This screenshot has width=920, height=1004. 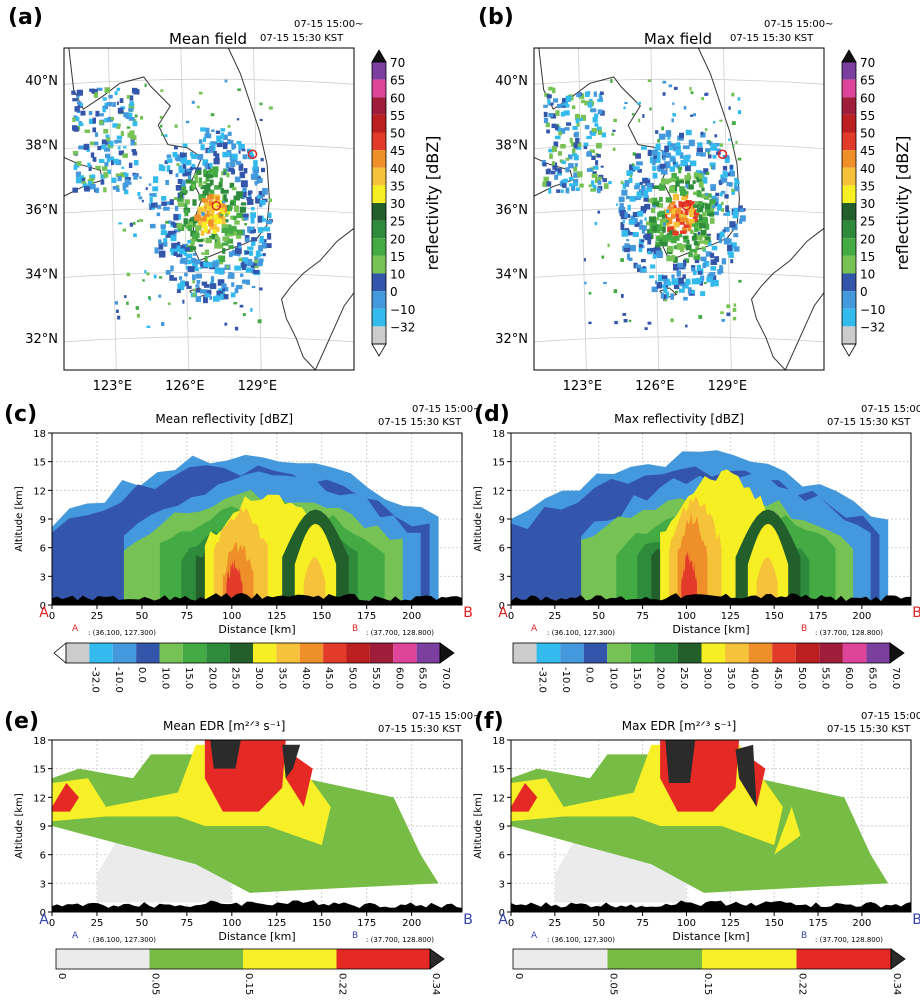 I want to click on y-tick-label: 15, so click(x=498, y=770).